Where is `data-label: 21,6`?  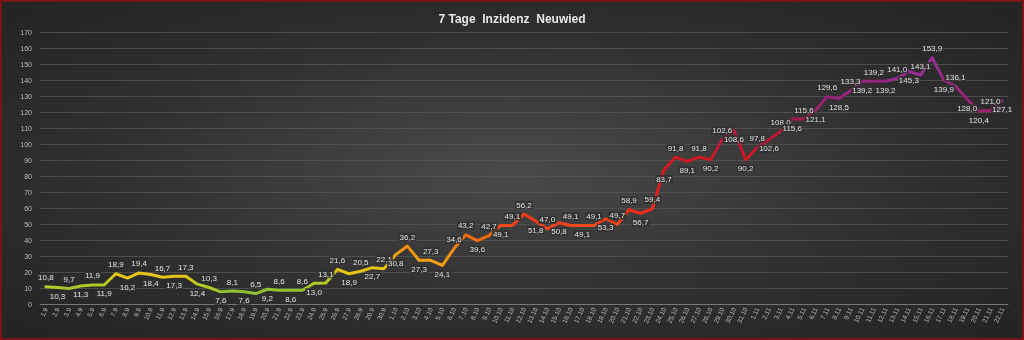 data-label: 21,6 is located at coordinates (337, 260).